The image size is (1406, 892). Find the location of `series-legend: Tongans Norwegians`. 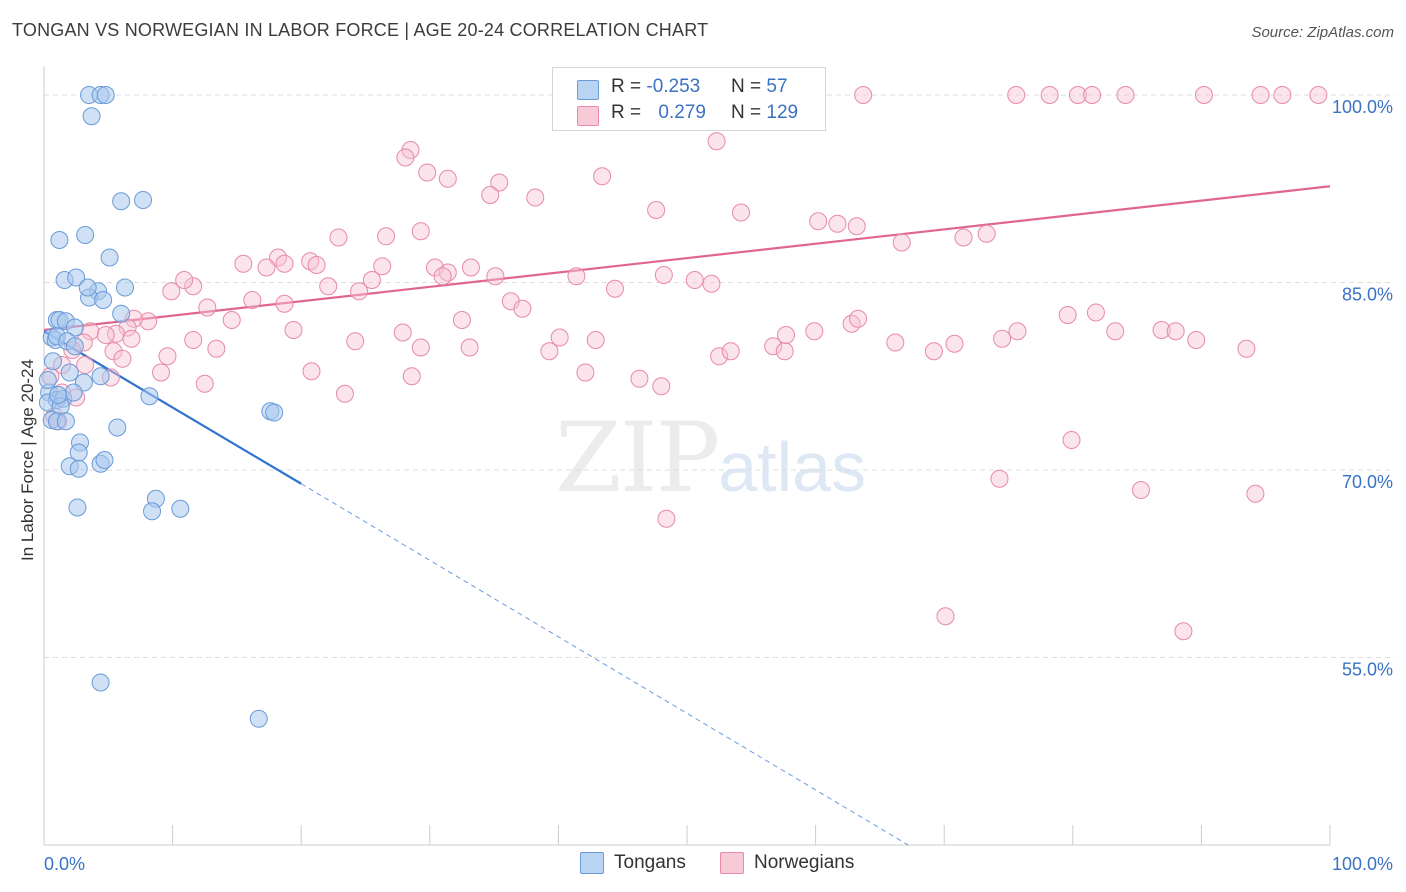

series-legend: Tongans Norwegians is located at coordinates (703, 865).